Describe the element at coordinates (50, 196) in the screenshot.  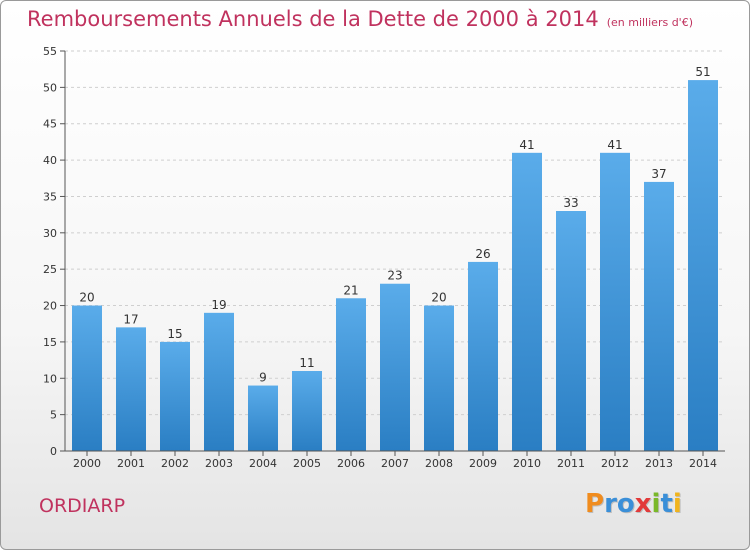
I see `y-tick-label: 35` at that location.